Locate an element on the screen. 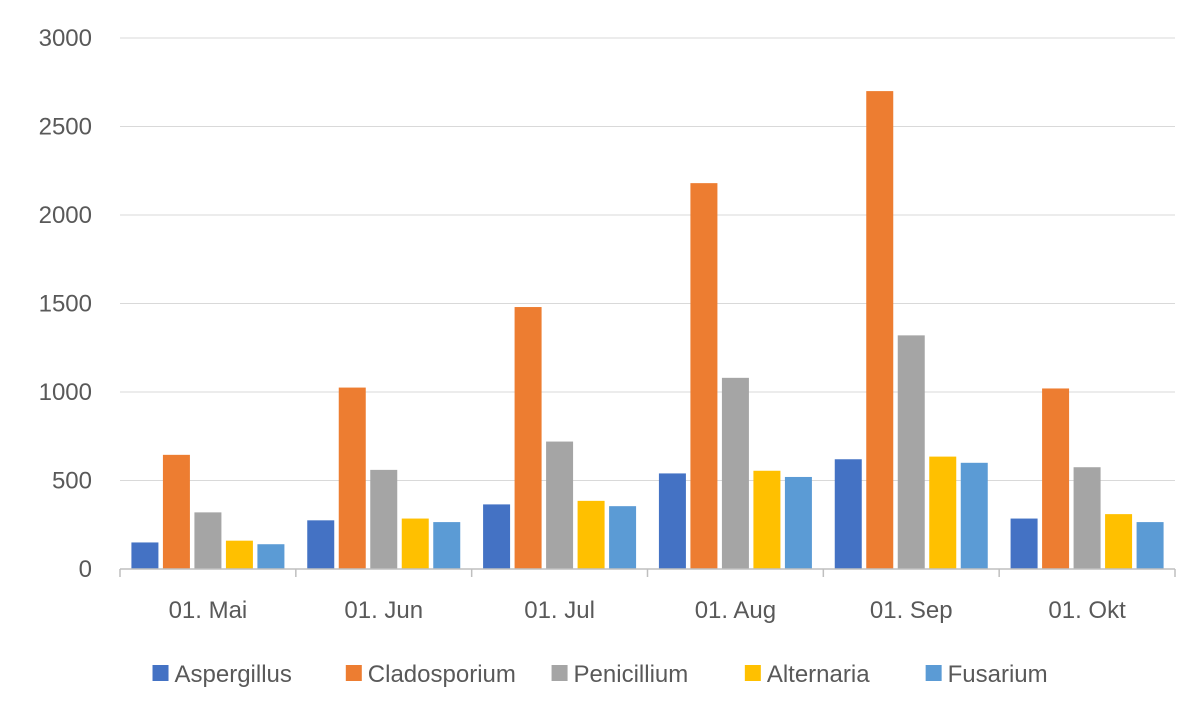 The height and width of the screenshot is (718, 1200). legend-item-fusarium: Fusarium is located at coordinates (986, 674).